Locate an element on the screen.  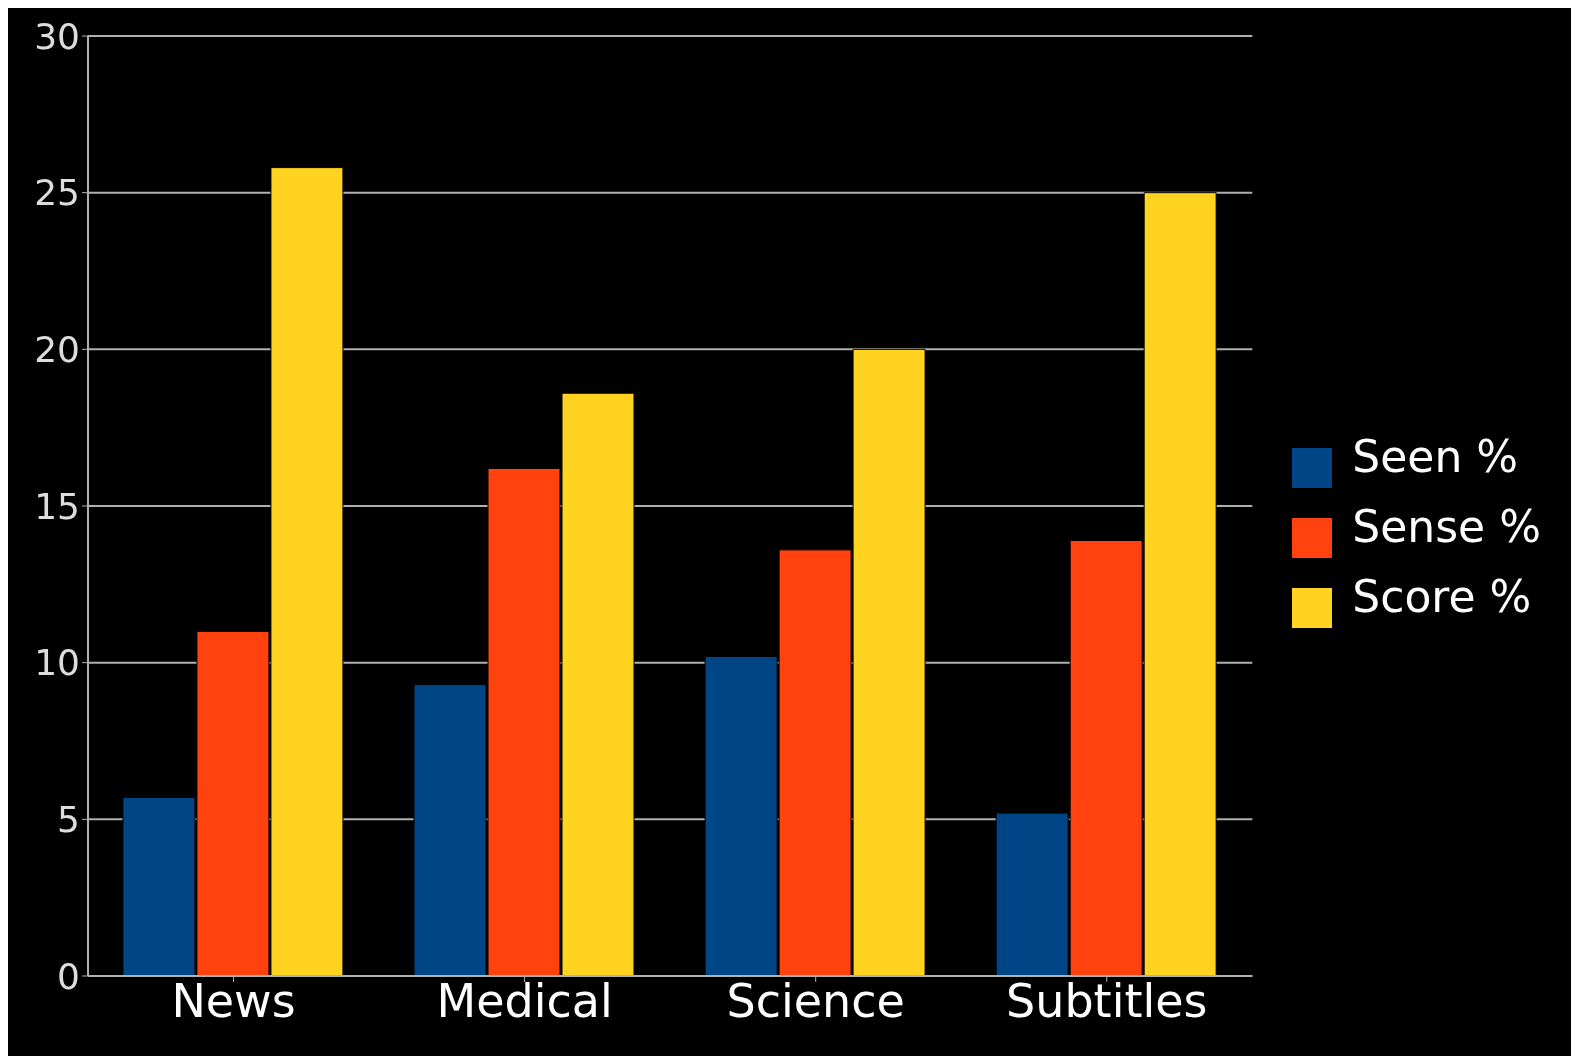
legend-label: Score % is located at coordinates (1442, 596).